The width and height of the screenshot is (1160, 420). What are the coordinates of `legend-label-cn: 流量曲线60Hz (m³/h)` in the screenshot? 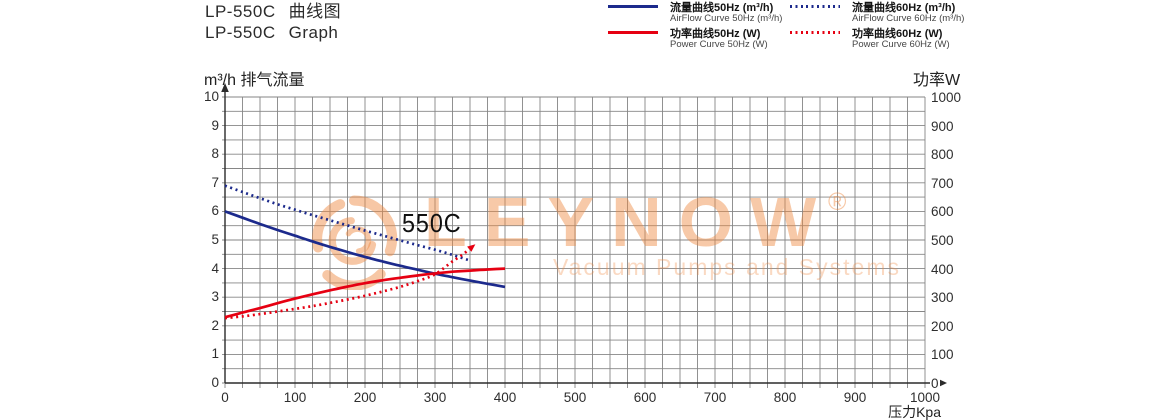 It's located at (904, 8).